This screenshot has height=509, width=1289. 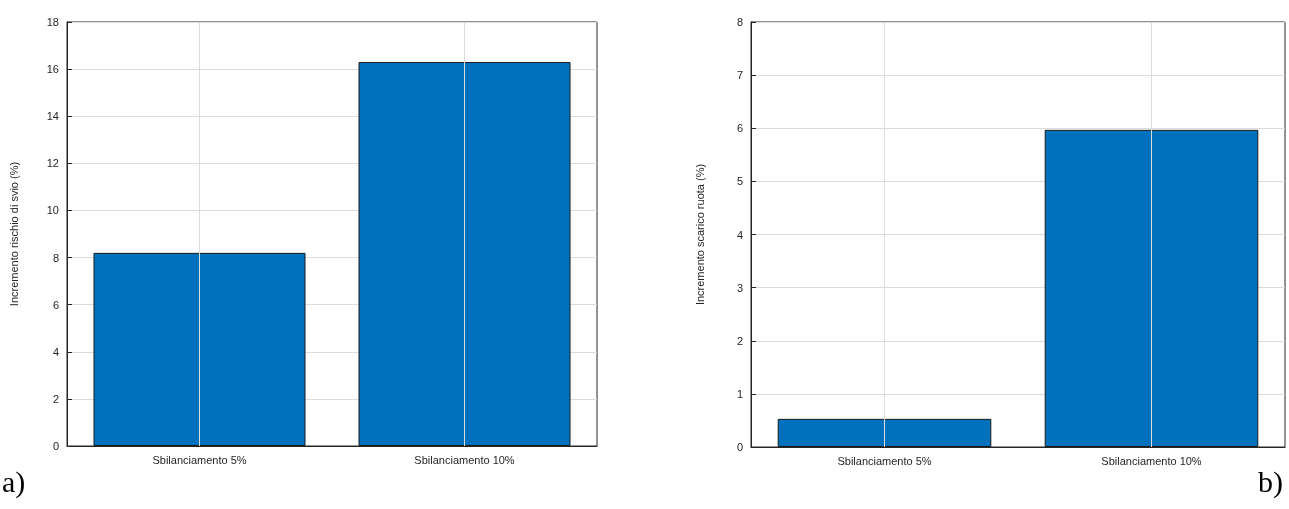 What do you see at coordinates (14, 481) in the screenshot?
I see `text: a)` at bounding box center [14, 481].